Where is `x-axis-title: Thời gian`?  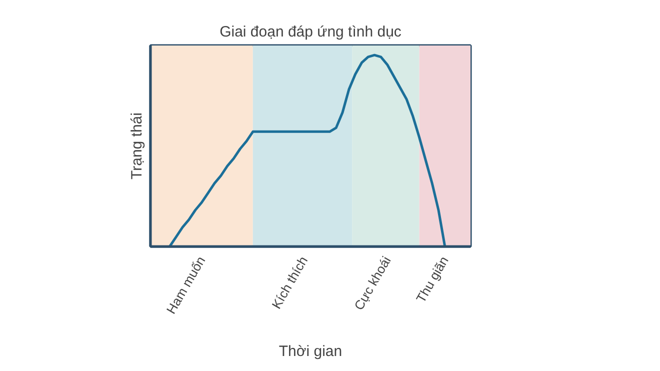
x-axis-title: Thời gian is located at coordinates (310, 351).